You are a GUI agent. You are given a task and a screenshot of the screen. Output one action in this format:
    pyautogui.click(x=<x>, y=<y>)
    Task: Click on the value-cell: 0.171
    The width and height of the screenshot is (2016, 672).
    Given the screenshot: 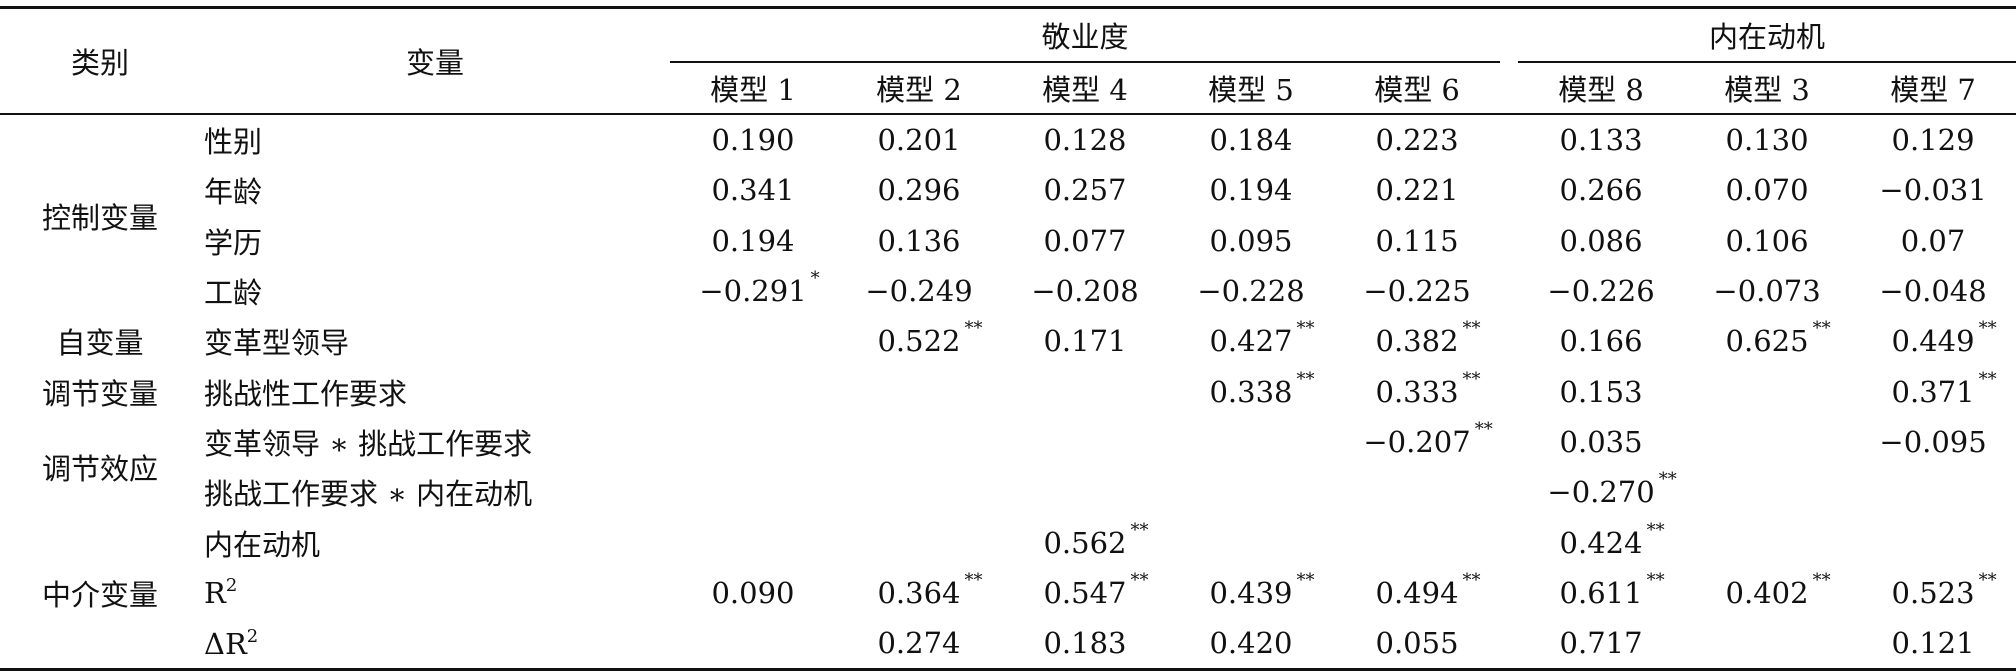 What is the action you would take?
    pyautogui.click(x=1085, y=341)
    